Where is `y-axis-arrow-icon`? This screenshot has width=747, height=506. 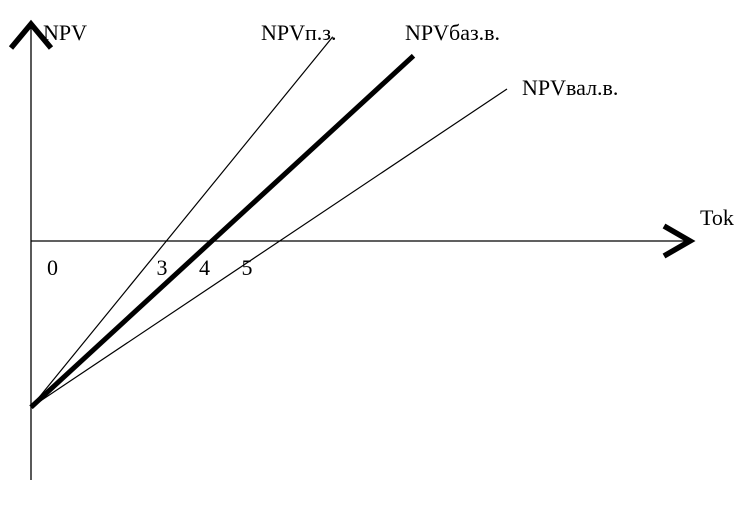
y-axis-arrow-icon is located at coordinates (31, 34).